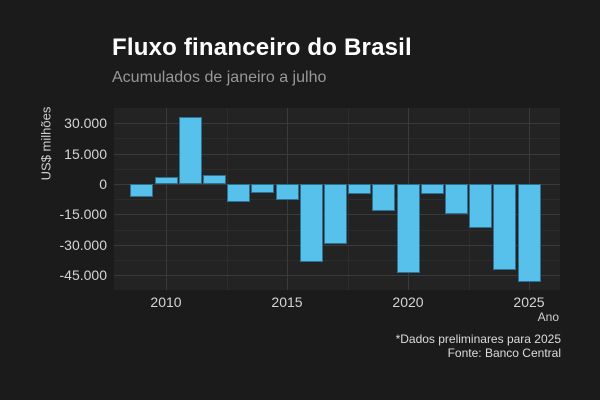 The height and width of the screenshot is (400, 600). I want to click on y-tick-label: 30.000, so click(85, 123).